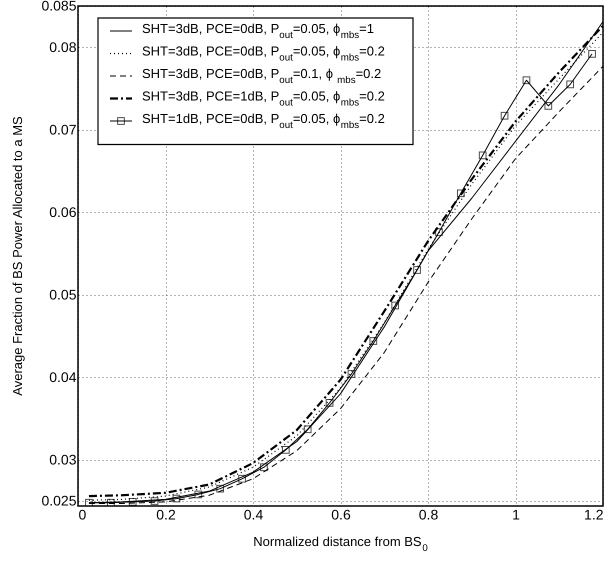  I want to click on y-tick-label: 0.085, so click(59, 7).